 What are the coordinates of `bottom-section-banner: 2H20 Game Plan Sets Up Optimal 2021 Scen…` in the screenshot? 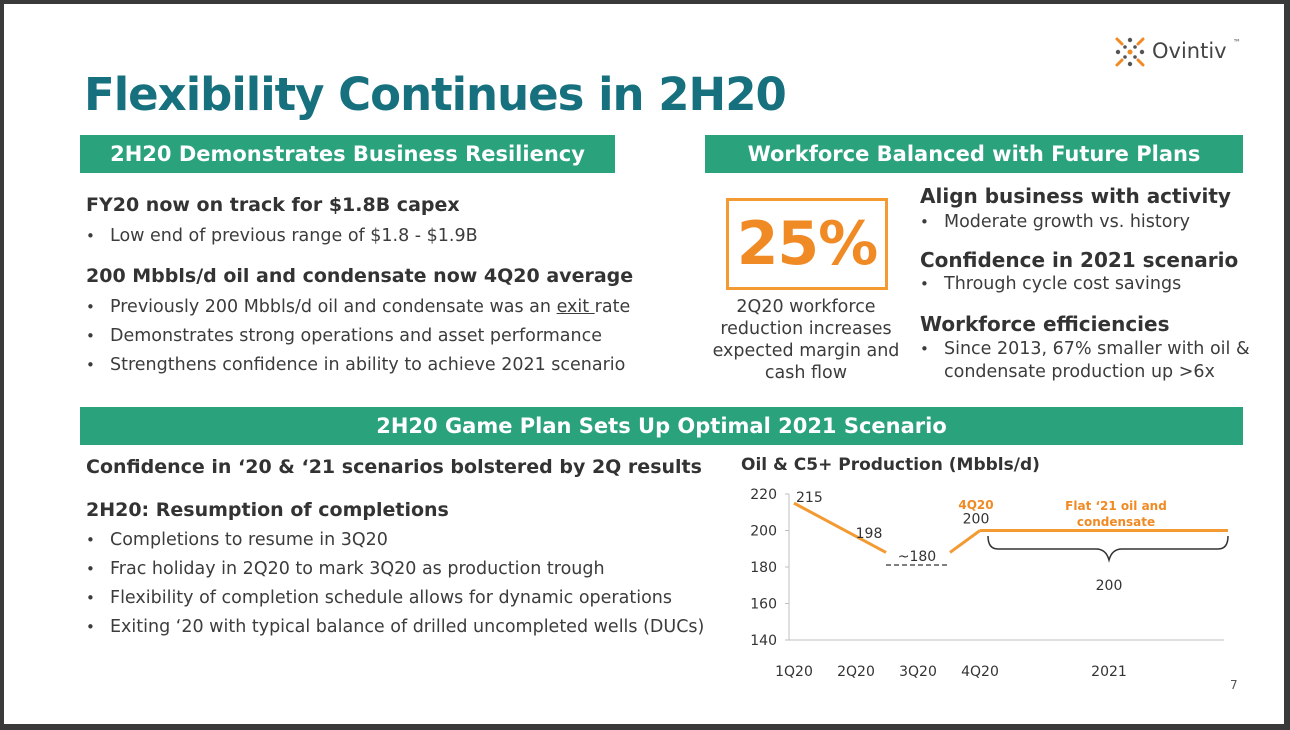 It's located at (661, 426).